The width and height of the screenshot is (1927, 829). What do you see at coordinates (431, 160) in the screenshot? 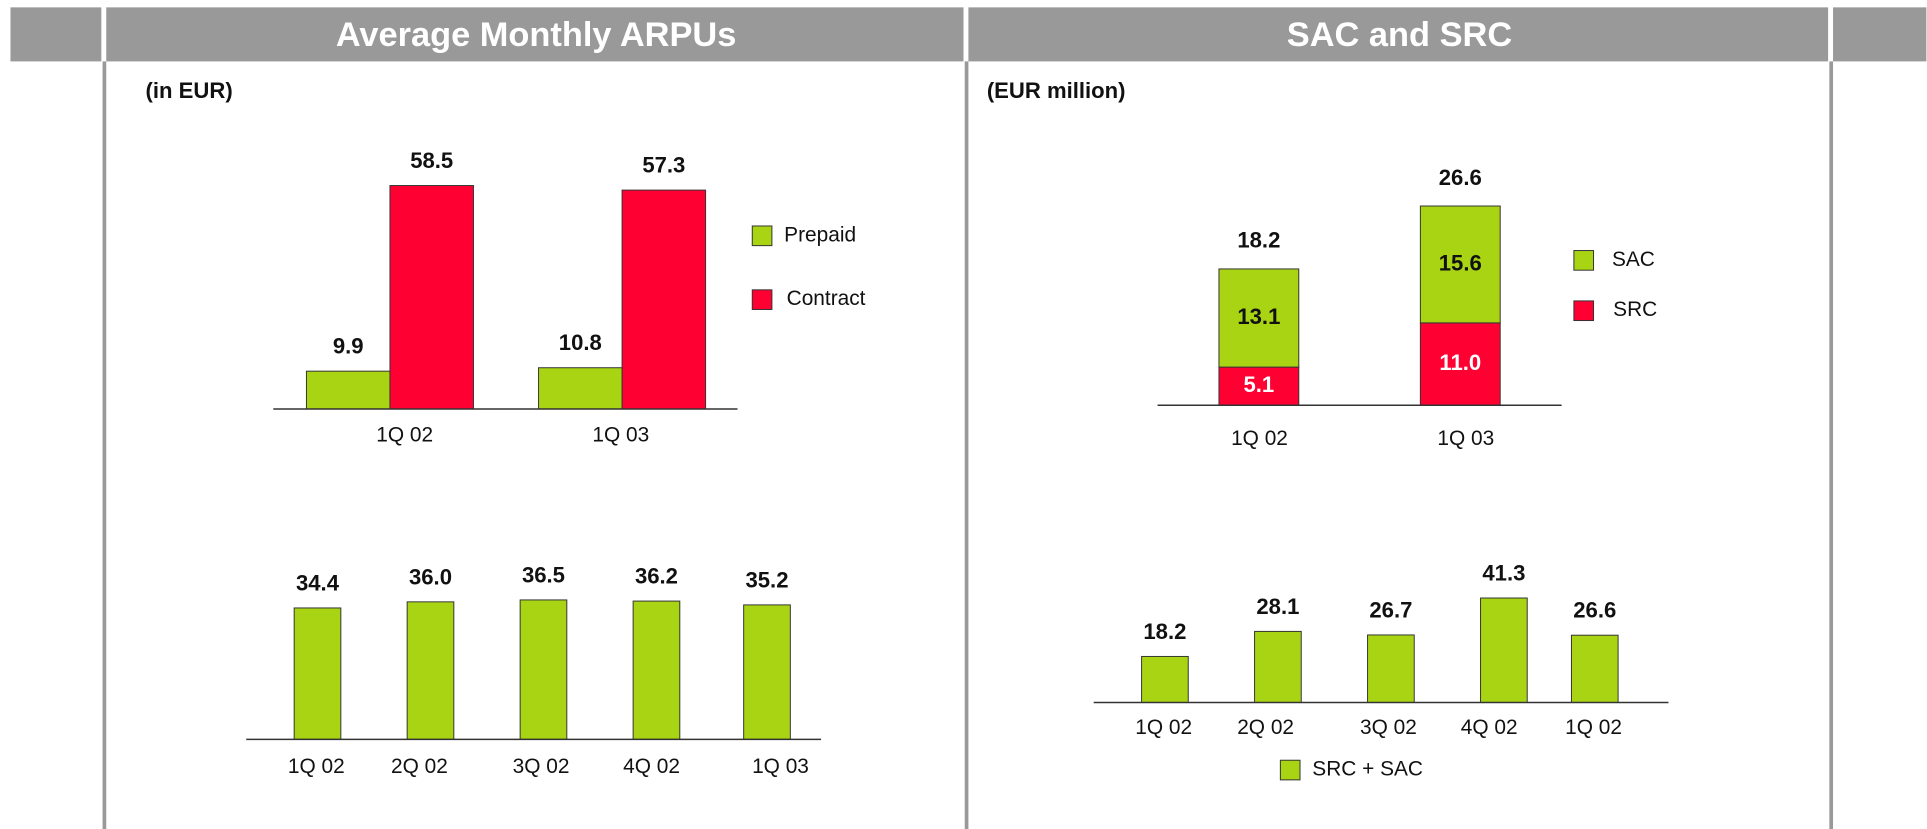
I see `data-label: 58.5` at bounding box center [431, 160].